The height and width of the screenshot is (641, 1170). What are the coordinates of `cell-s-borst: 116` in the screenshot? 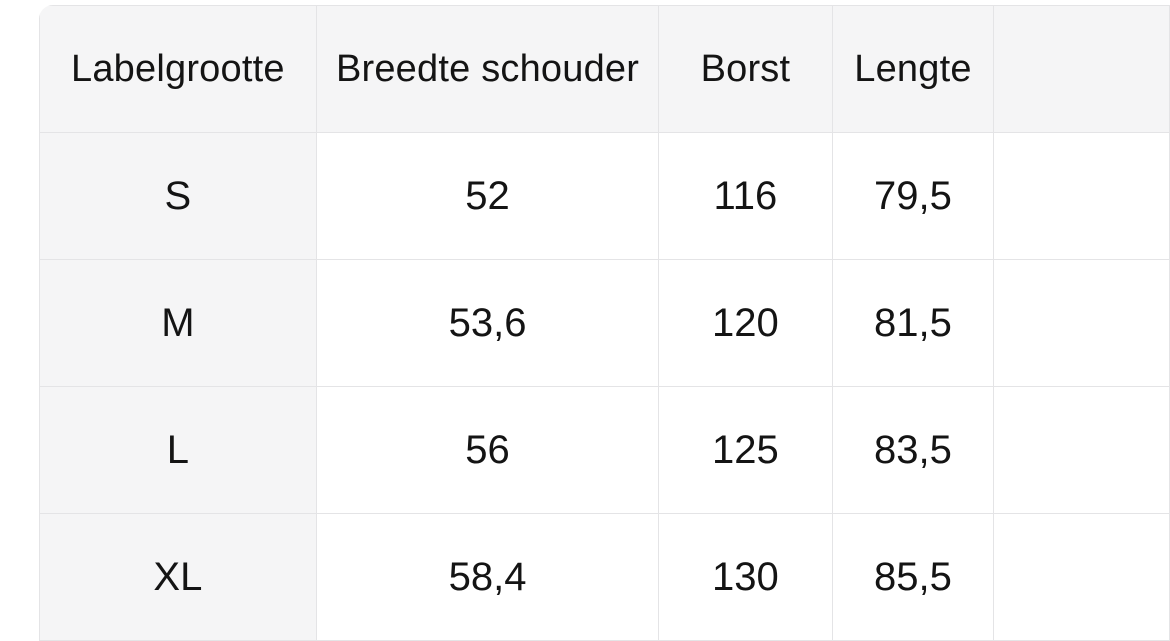 It's located at (745, 196).